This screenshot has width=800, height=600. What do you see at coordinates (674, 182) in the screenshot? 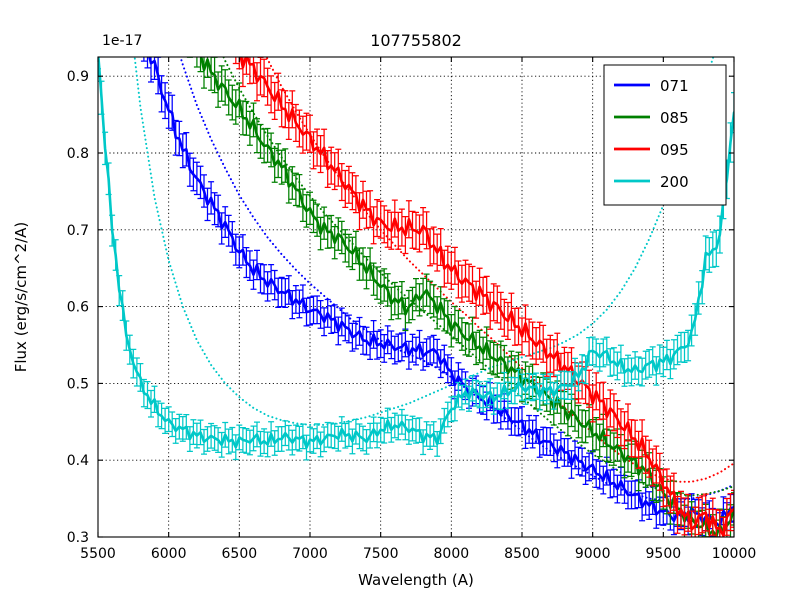
I see `legend-label-200: 200` at bounding box center [674, 182].